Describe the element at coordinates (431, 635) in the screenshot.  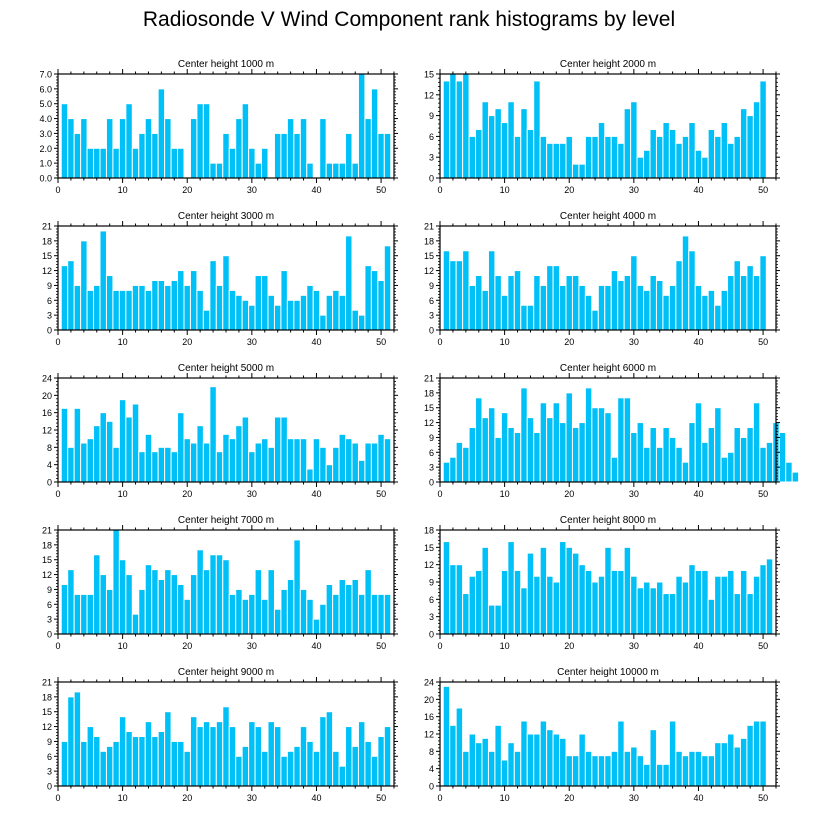
I see `y-tick-label: 0` at that location.